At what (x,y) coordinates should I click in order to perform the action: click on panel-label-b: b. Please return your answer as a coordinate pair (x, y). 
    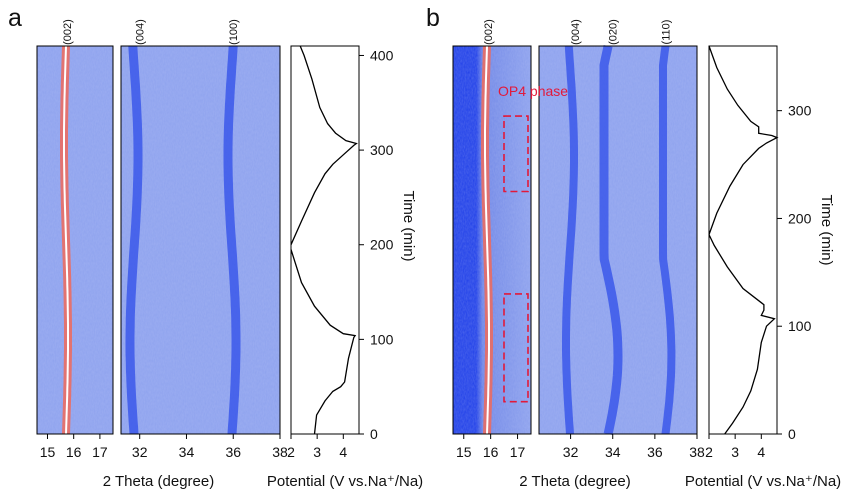
    Looking at the image, I should click on (433, 18).